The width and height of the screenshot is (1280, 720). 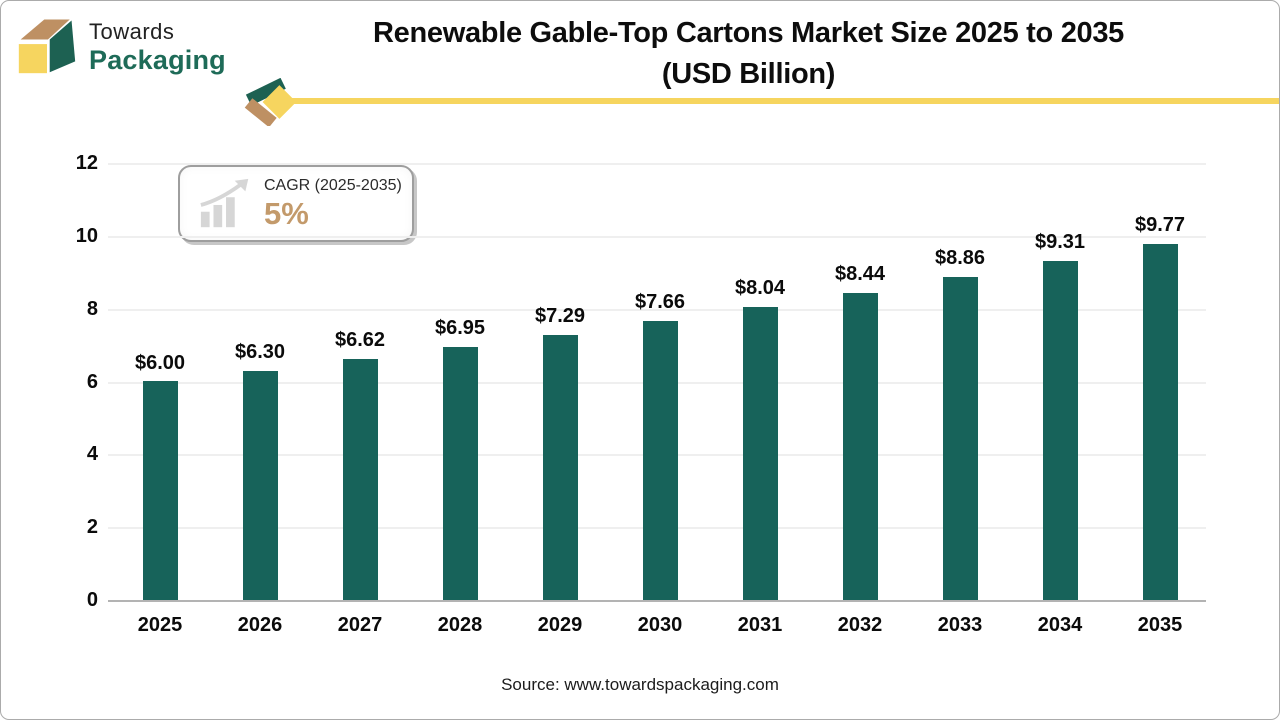 I want to click on y-tick-label-4: 4, so click(x=92, y=454).